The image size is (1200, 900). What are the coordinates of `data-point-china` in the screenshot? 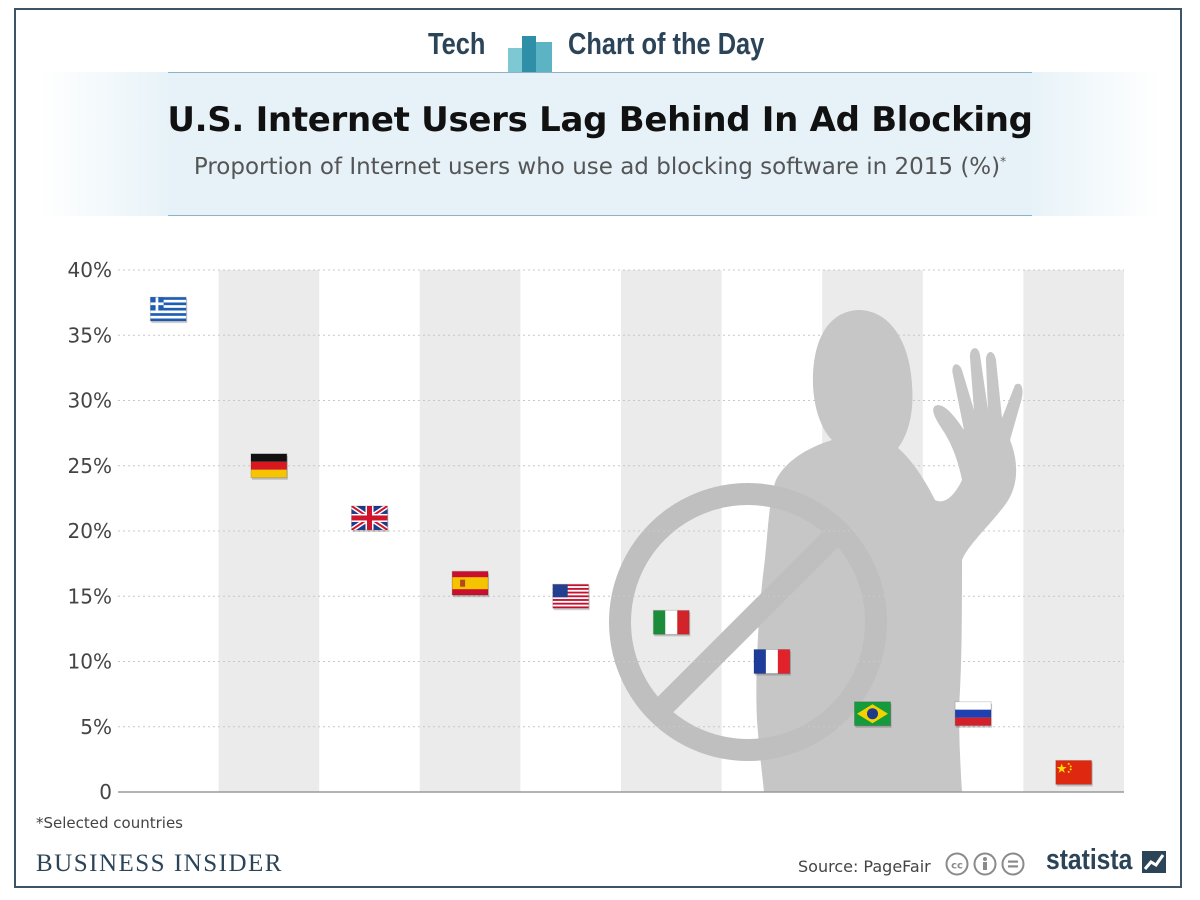 It's located at (1074, 773).